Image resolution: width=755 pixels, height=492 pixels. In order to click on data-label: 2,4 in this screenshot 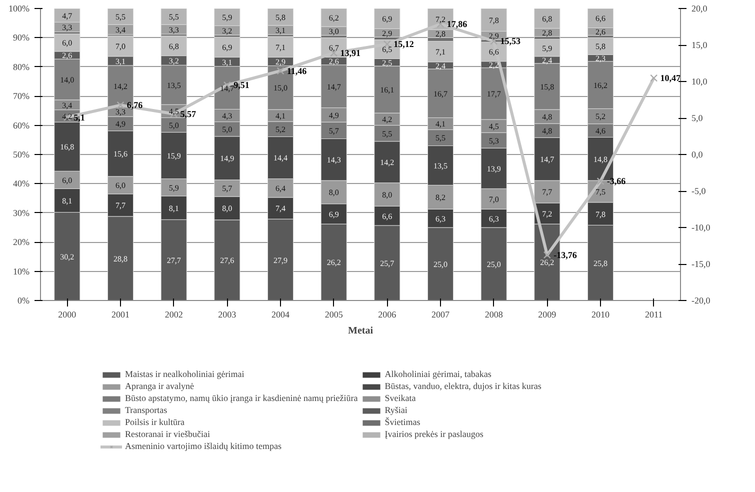, I will do `click(547, 60)`.